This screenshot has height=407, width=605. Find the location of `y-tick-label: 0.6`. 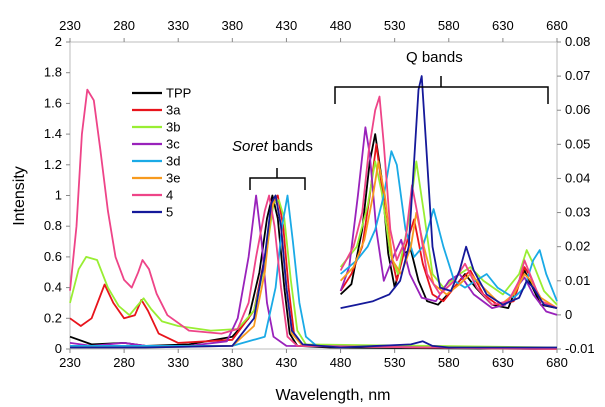

y-tick-label: 0.6 is located at coordinates (53, 256).